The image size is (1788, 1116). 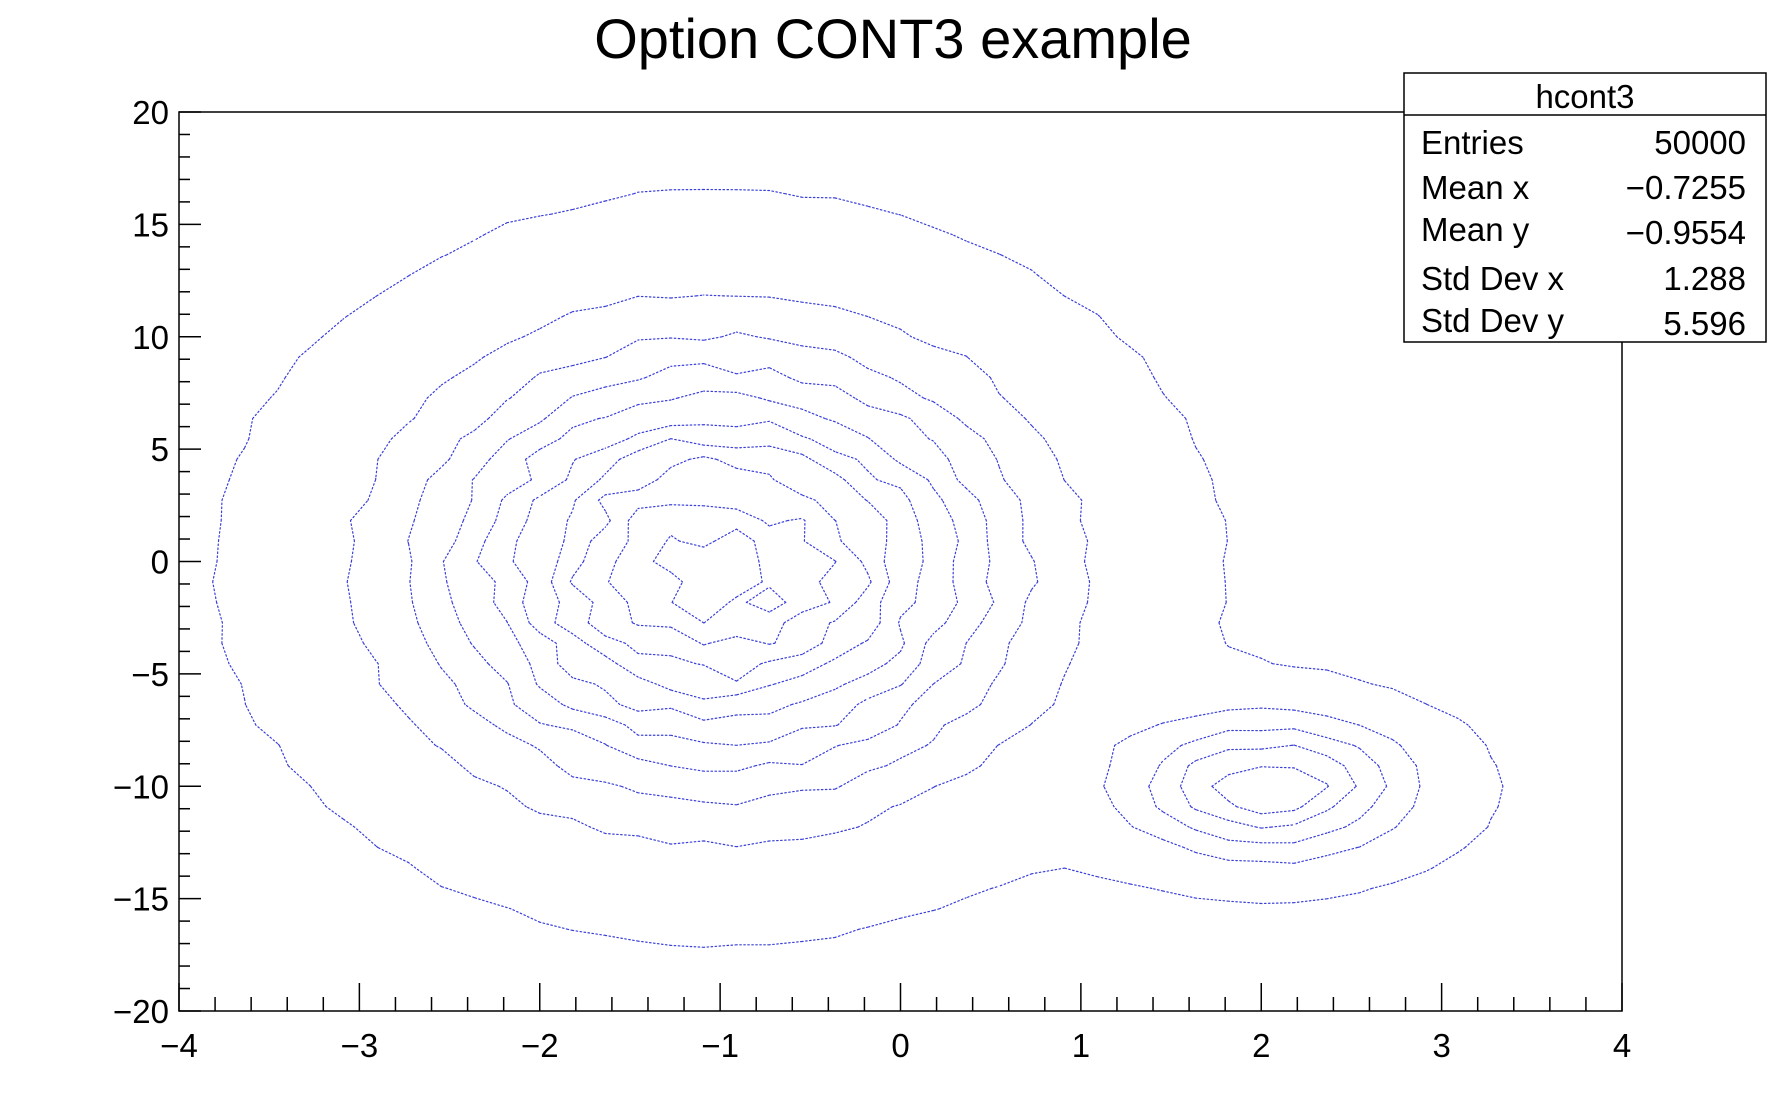 I want to click on y-tick-label: −5, so click(x=150, y=674).